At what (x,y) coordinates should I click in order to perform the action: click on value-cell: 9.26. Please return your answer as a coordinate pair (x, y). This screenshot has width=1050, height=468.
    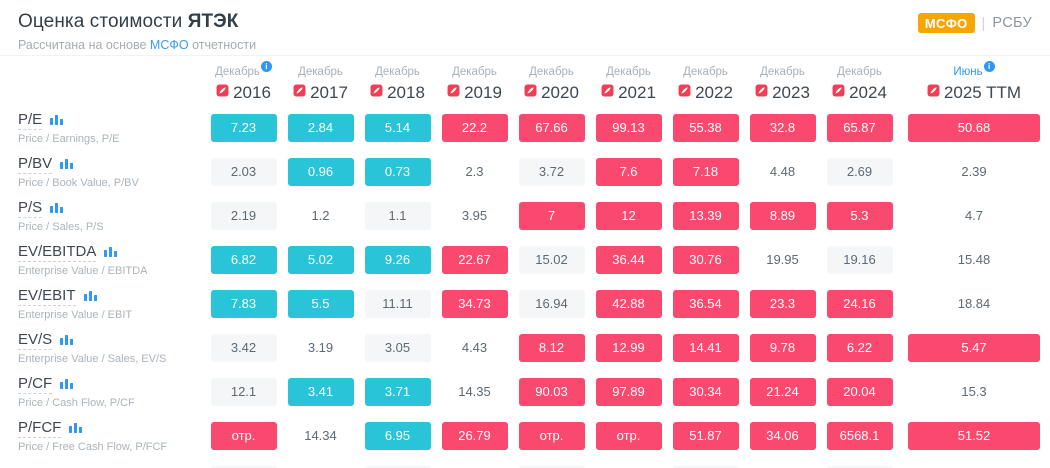
    Looking at the image, I should click on (397, 260).